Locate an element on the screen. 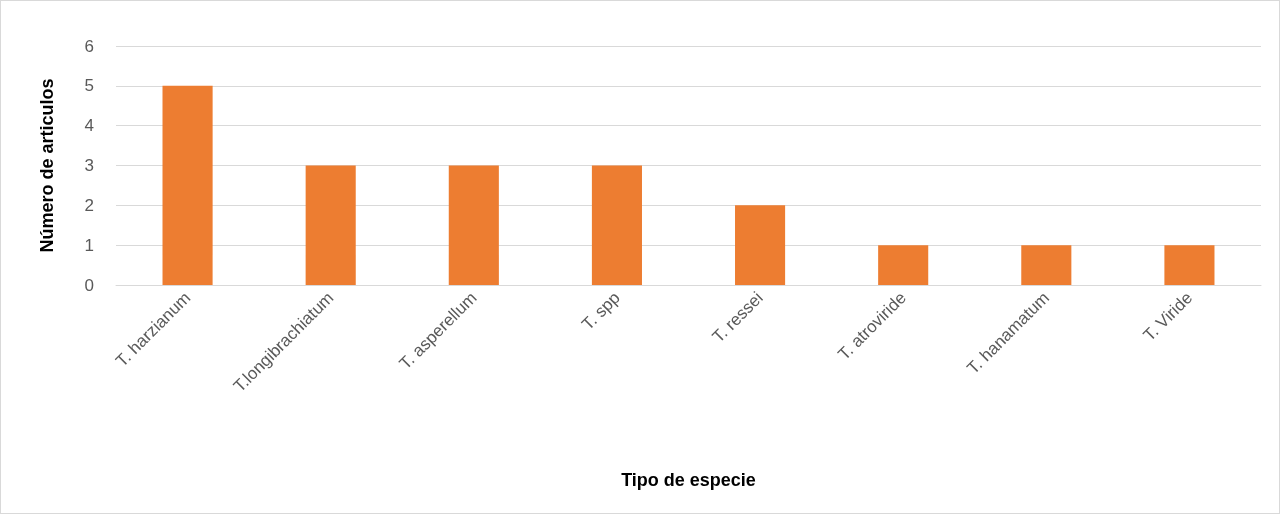  y-tick-label: 3 is located at coordinates (89, 165).